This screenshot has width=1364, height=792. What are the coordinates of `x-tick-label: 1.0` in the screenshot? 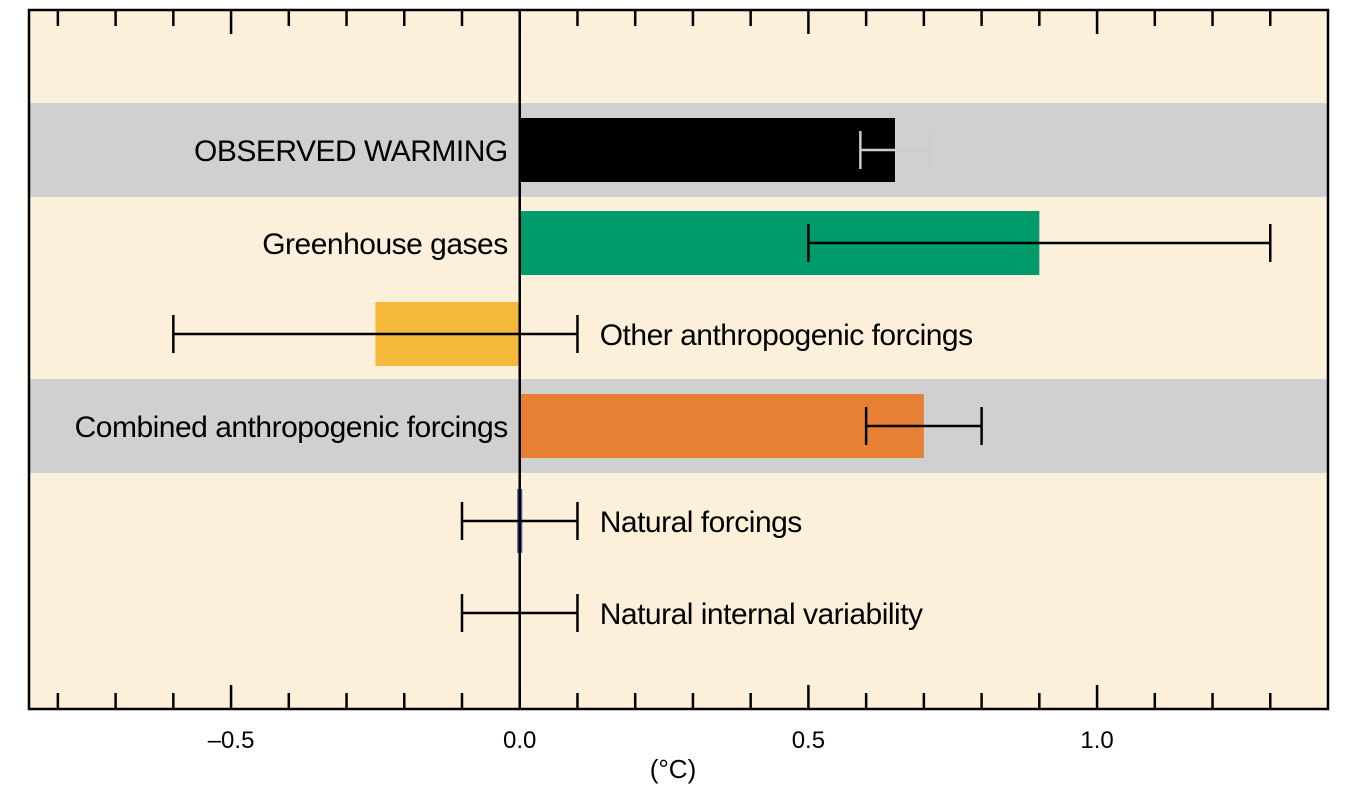 It's located at (1096, 740).